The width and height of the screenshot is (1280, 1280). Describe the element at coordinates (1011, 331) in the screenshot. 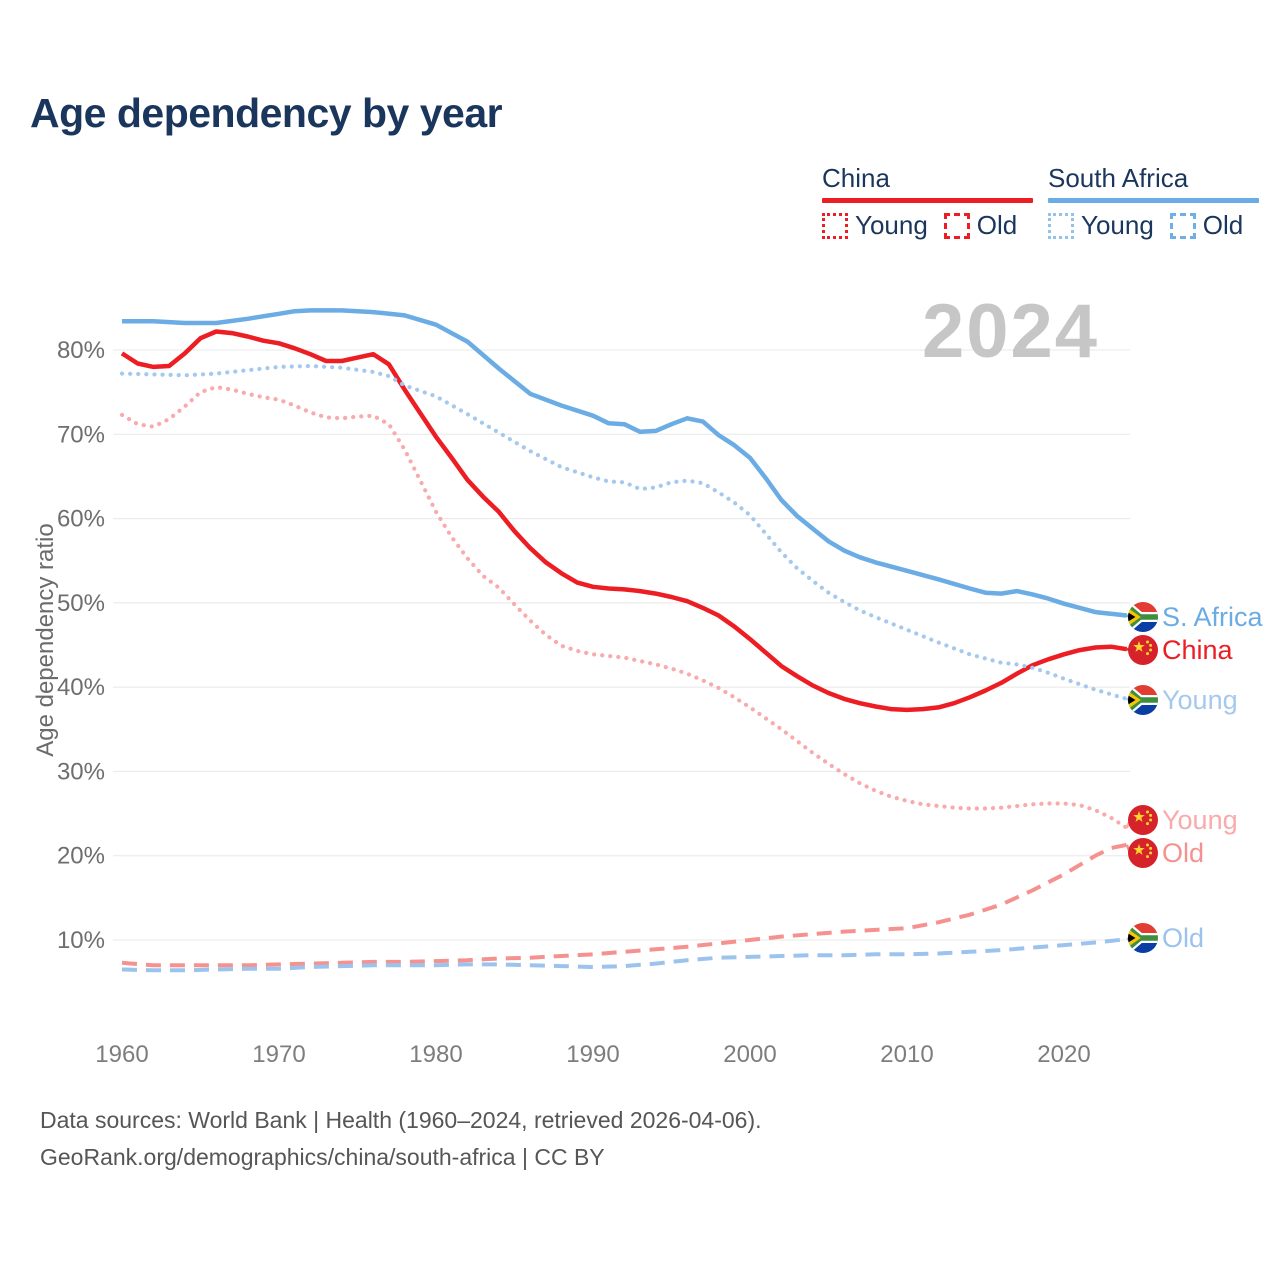

I see `watermark-year: 2024` at that location.